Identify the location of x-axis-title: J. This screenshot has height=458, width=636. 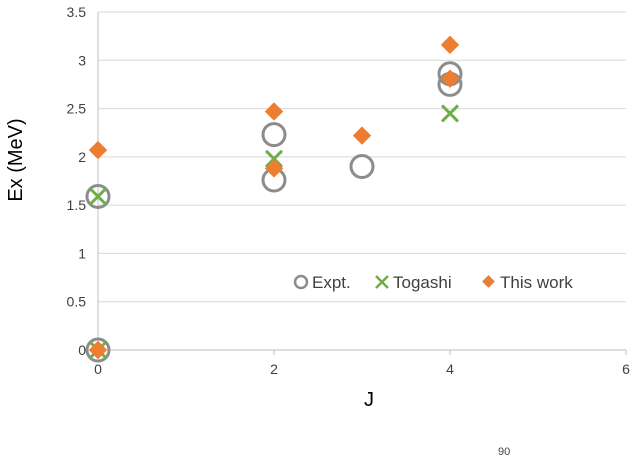
(369, 400).